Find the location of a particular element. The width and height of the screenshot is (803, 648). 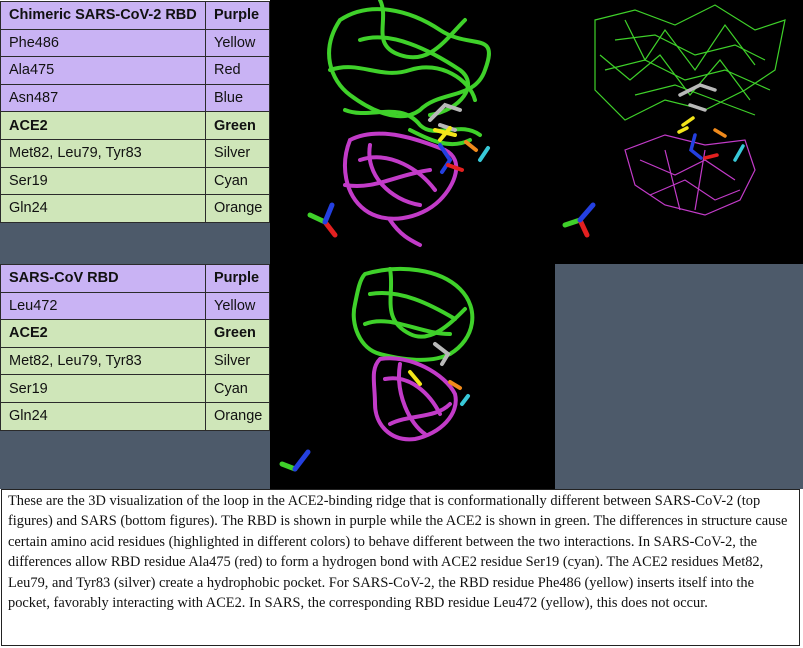

top-legend-row: Asn487 Blue is located at coordinates (135, 98).